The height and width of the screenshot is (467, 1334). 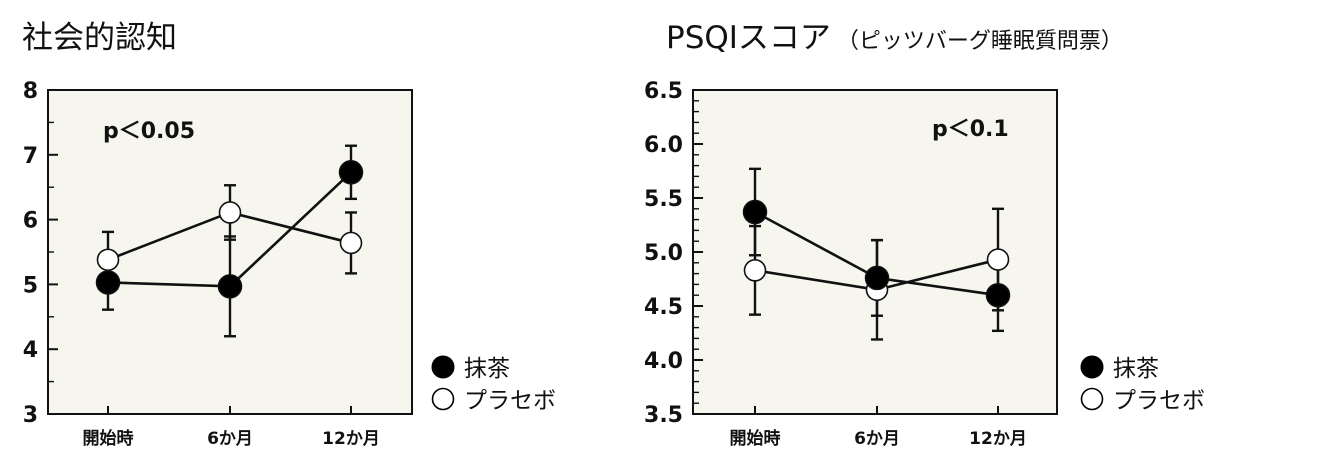 I want to click on y-axis: 3.5 4.0 4.5 5.0 5.5 6.0 6.5, so click(x=673, y=253).